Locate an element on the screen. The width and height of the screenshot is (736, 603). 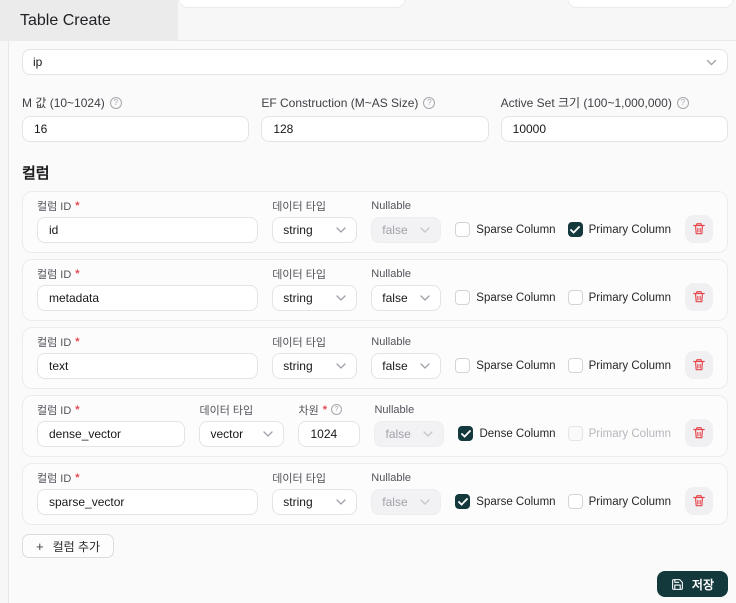
param-label: M 값 (10~1024) is located at coordinates (135, 102).